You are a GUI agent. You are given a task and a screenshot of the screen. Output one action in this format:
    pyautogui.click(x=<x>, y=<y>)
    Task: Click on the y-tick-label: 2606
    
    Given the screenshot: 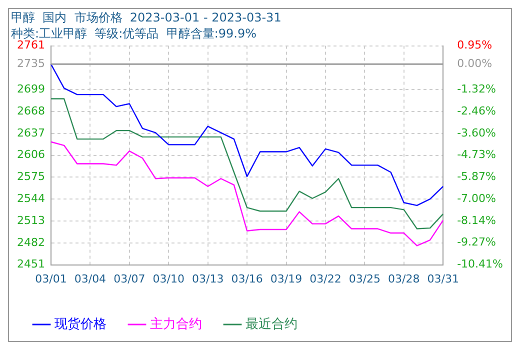 What is the action you would take?
    pyautogui.click(x=30, y=155)
    